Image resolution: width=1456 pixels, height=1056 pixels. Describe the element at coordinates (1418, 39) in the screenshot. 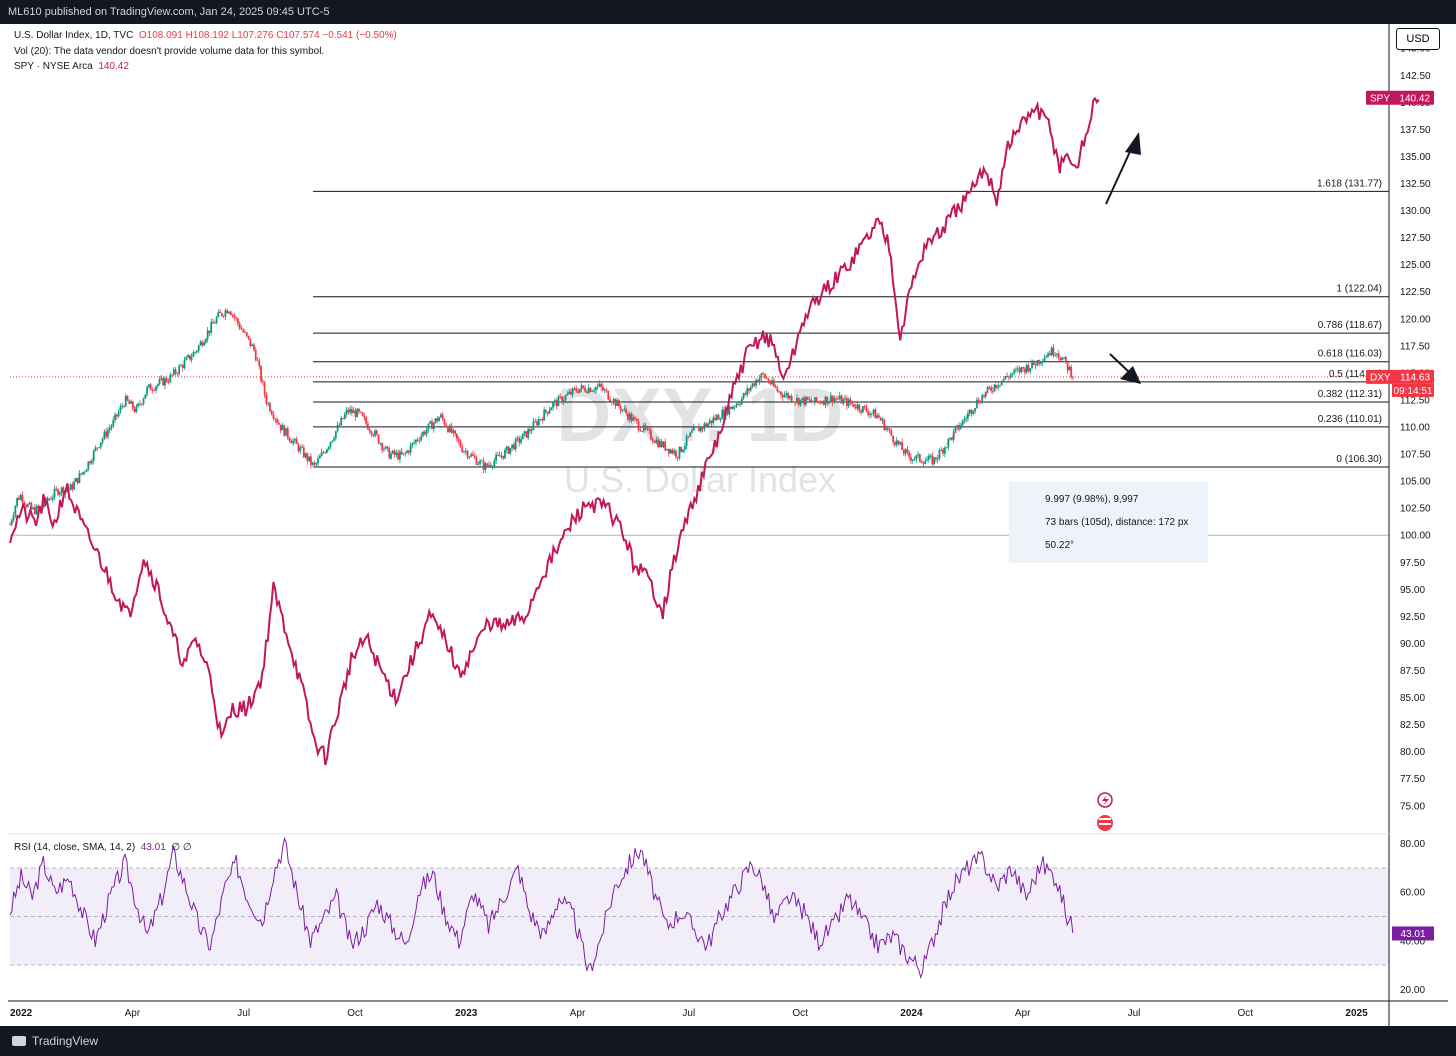

I see `currency-button: USD` at that location.